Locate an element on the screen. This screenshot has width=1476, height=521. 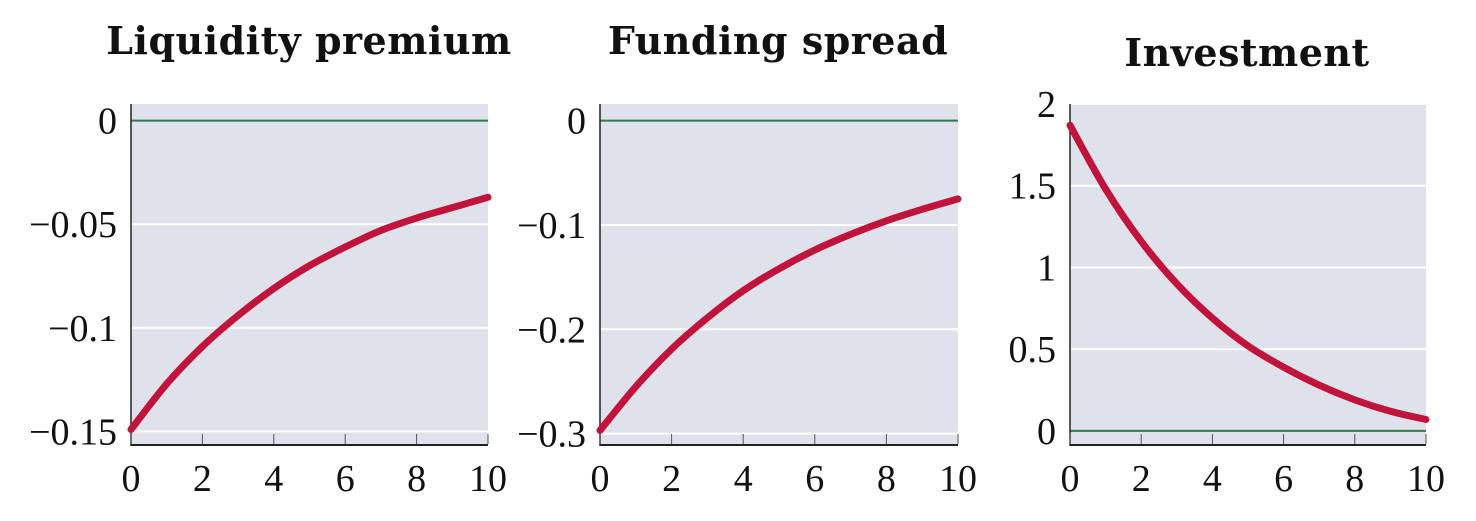
chart-title: Liquidity premium is located at coordinates (308, 40).